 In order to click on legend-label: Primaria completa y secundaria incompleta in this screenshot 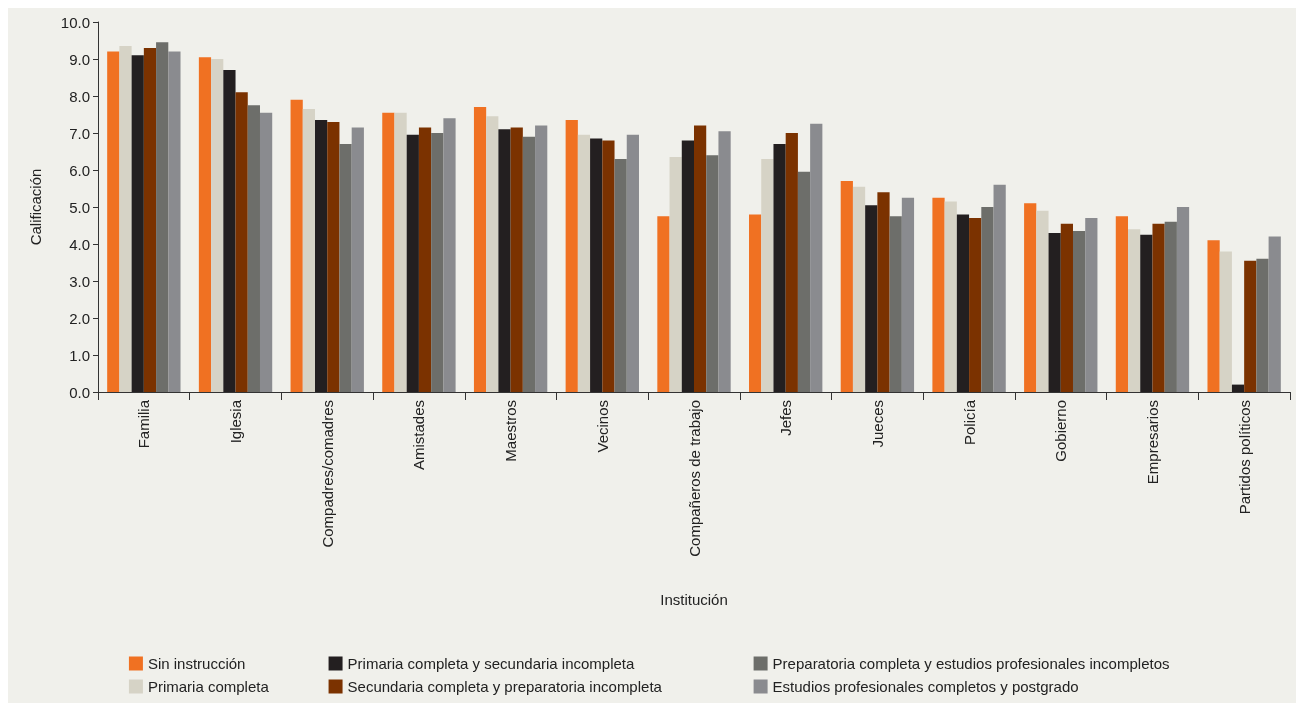, I will do `click(491, 663)`.